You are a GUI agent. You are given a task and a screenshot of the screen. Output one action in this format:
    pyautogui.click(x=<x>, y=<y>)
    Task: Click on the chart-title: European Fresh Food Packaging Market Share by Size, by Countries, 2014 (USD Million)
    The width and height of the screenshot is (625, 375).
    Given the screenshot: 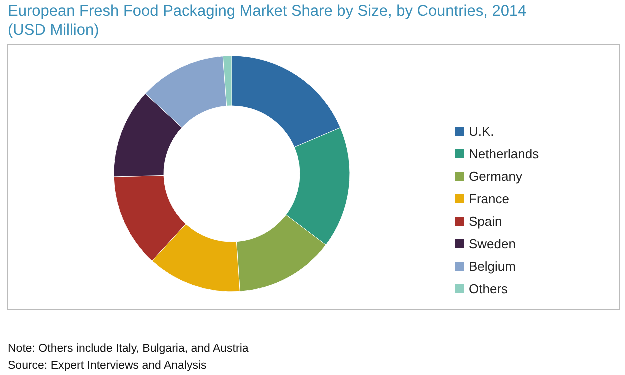 What is the action you would take?
    pyautogui.click(x=268, y=21)
    